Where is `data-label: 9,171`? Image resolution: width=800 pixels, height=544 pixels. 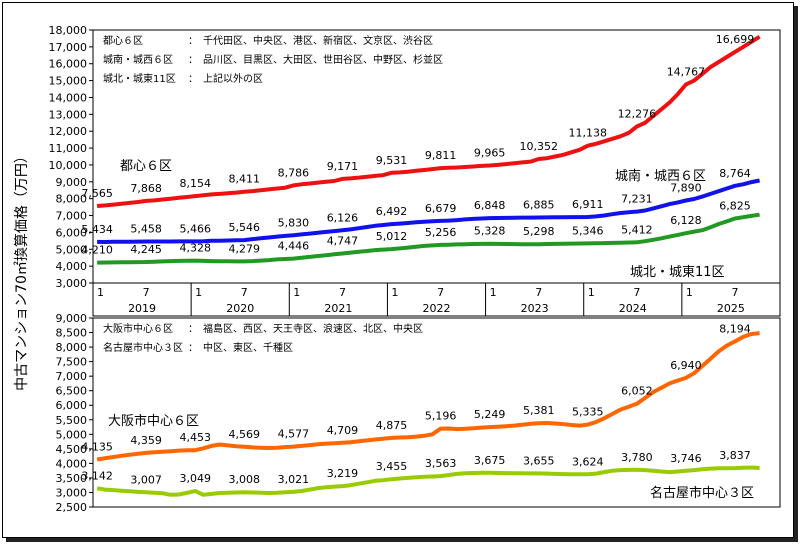
data-label: 9,171 is located at coordinates (343, 166).